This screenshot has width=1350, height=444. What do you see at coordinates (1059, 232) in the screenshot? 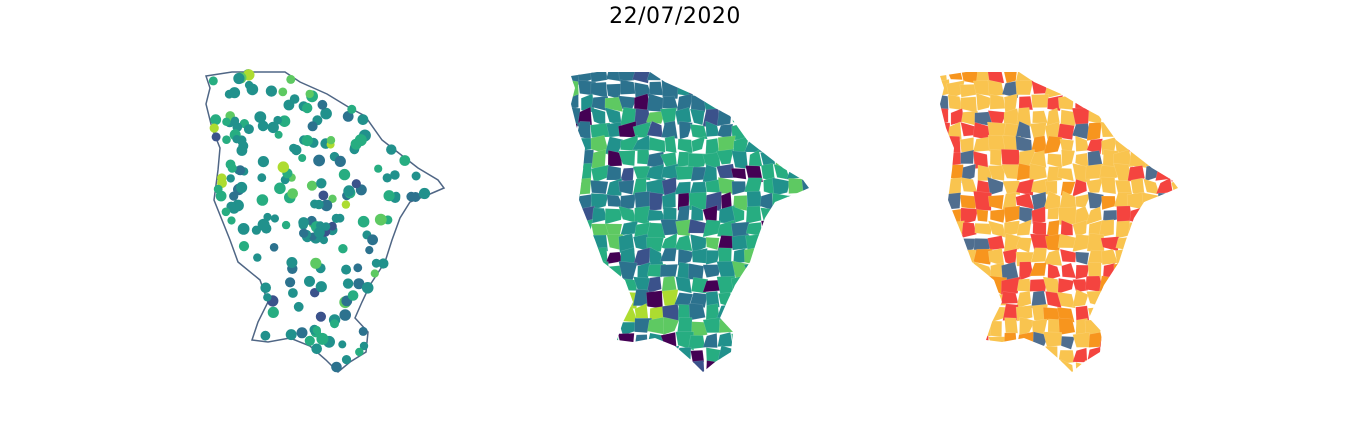
I see `choropleth-risk-map` at bounding box center [1059, 232].